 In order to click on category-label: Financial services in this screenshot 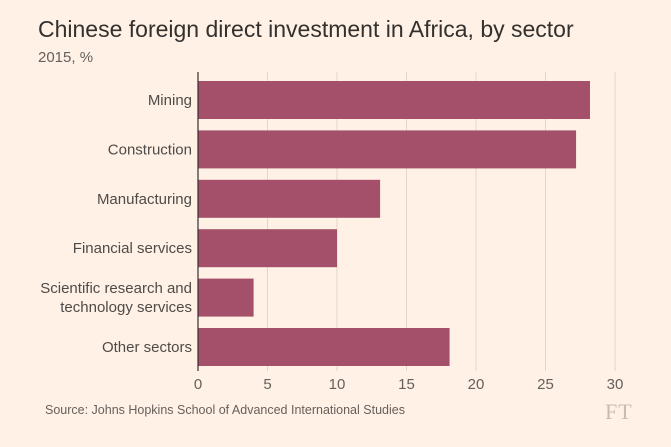, I will do `click(132, 248)`.